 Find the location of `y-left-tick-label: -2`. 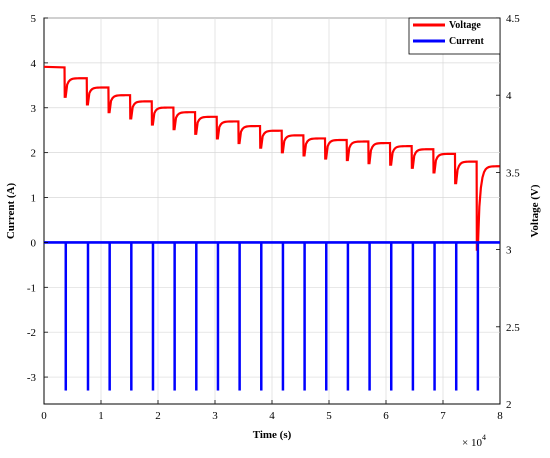

y-left-tick-label: -2 is located at coordinates (31, 333).